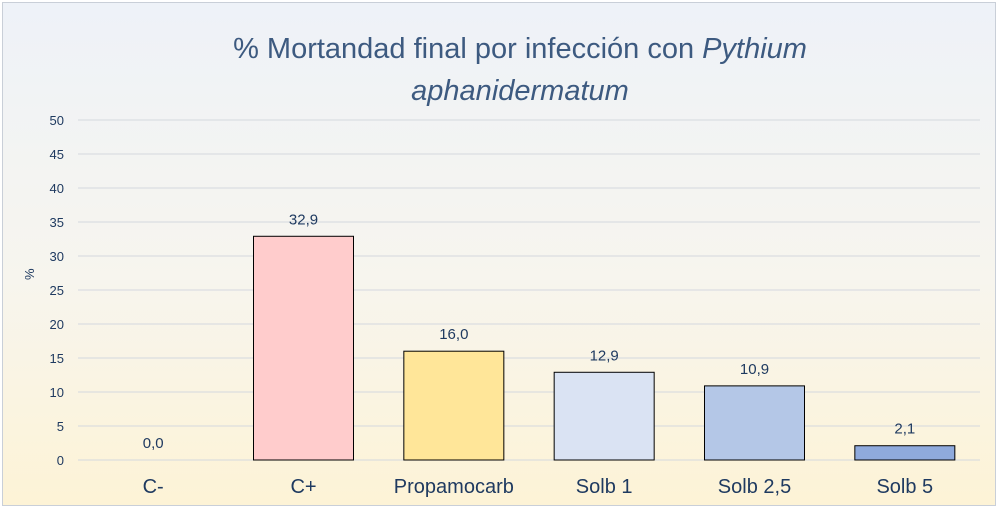 The width and height of the screenshot is (1000, 510). Describe the element at coordinates (454, 487) in the screenshot. I see `category-label: Propamocarb` at that location.